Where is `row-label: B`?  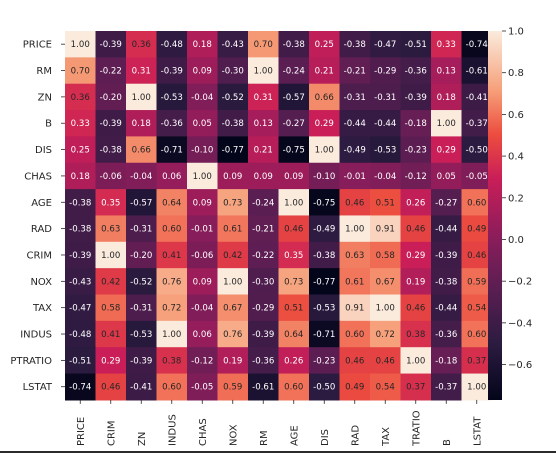
row-label: B is located at coordinates (48, 124).